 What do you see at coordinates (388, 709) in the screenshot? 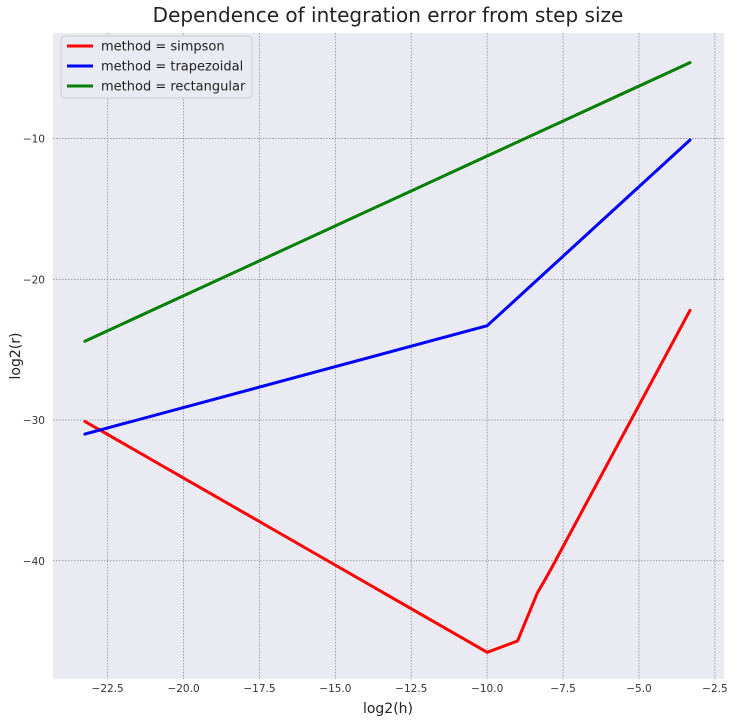
I see `x-axis-label: log2(h)` at bounding box center [388, 709].